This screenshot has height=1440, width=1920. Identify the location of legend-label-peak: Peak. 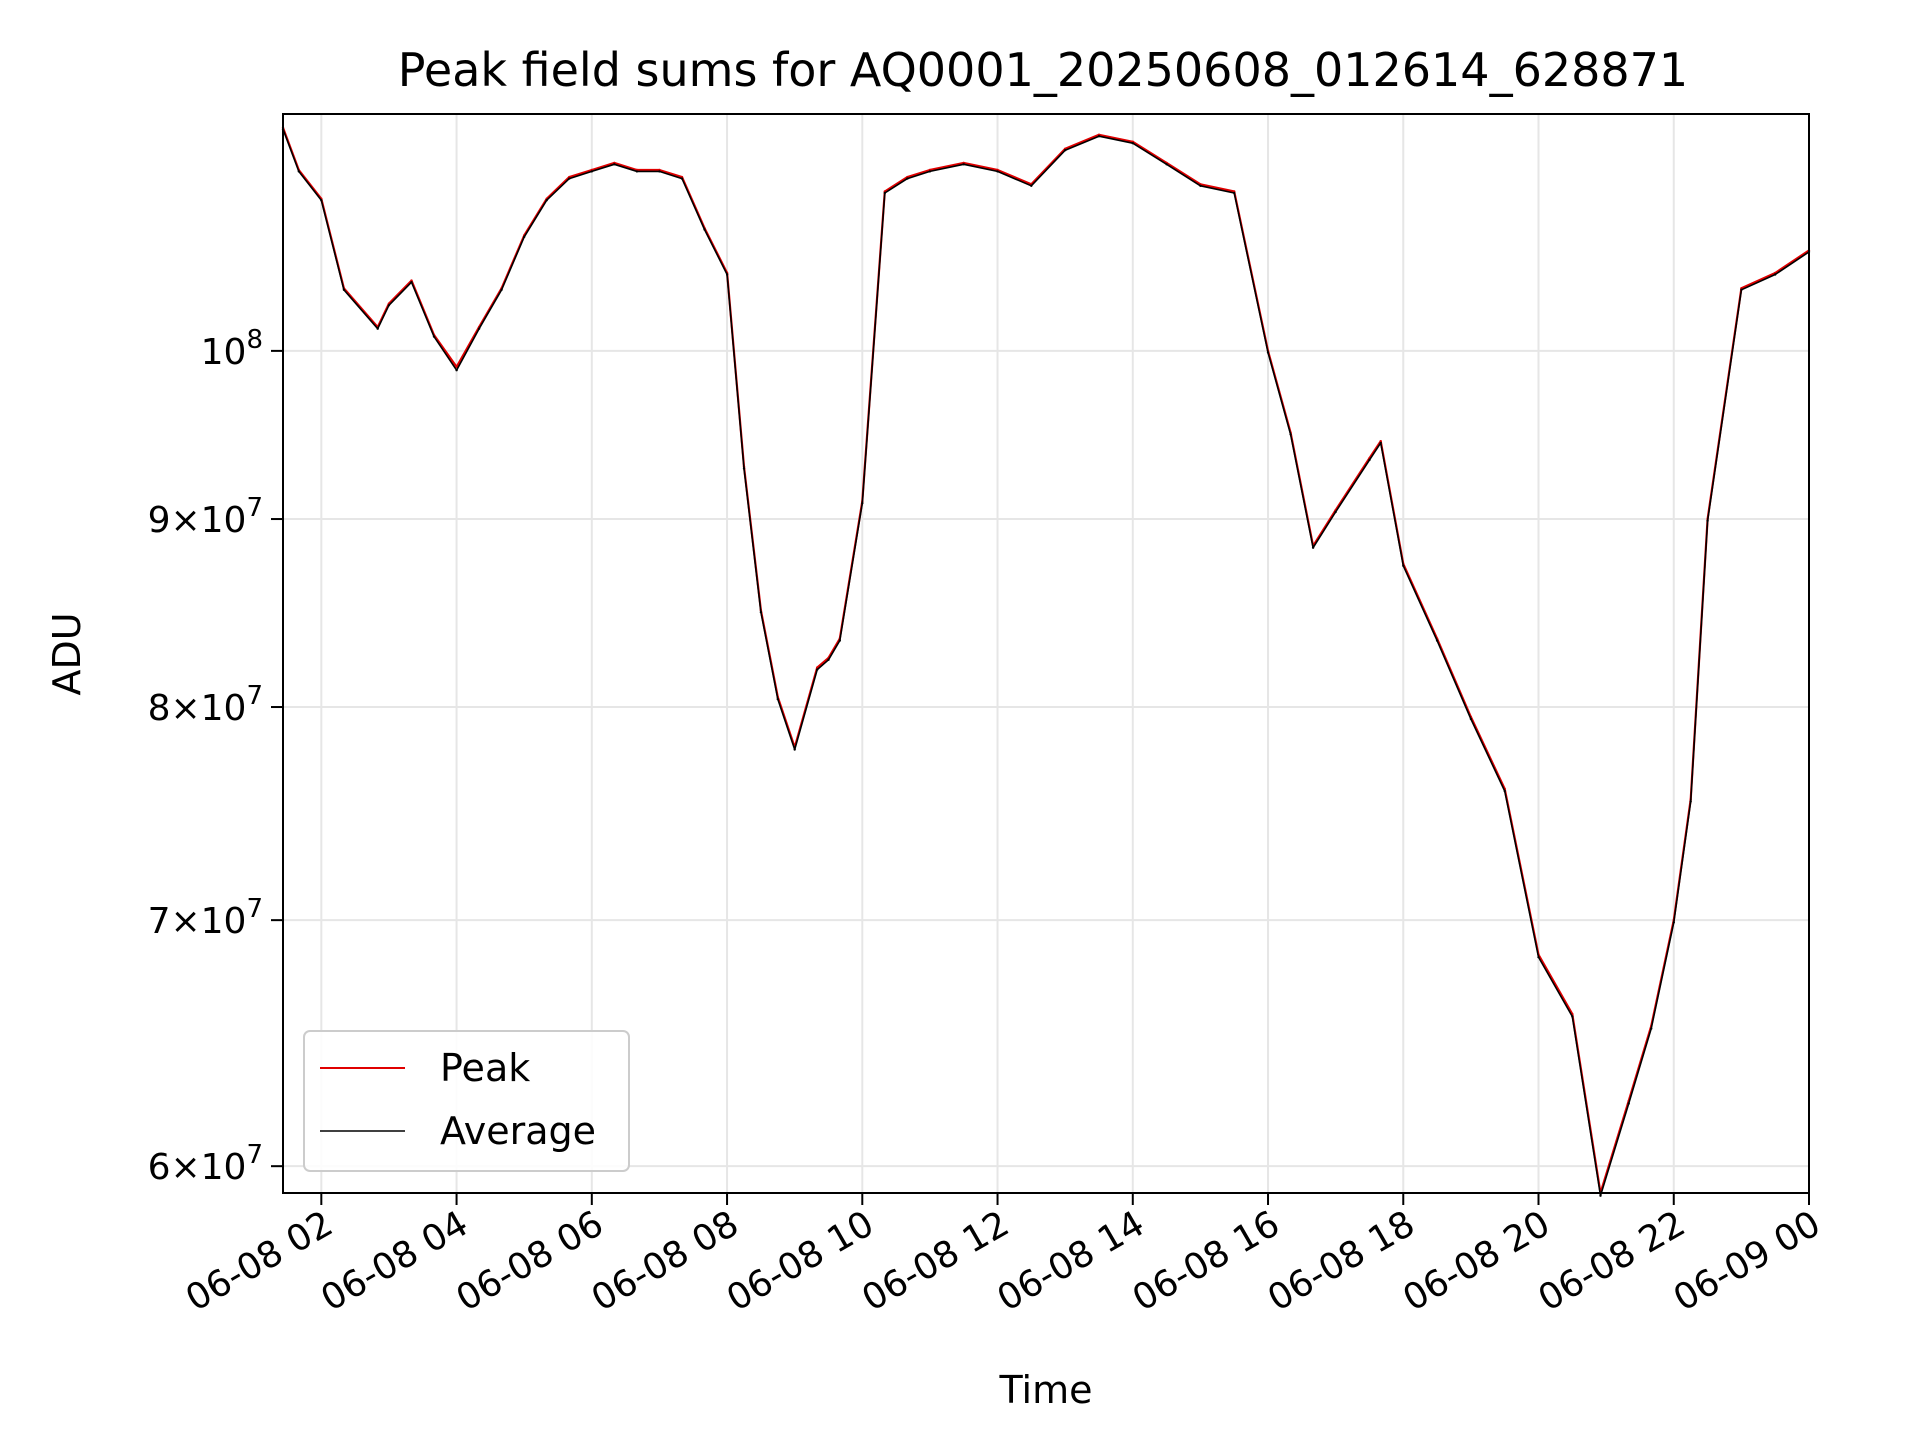
(485, 1068).